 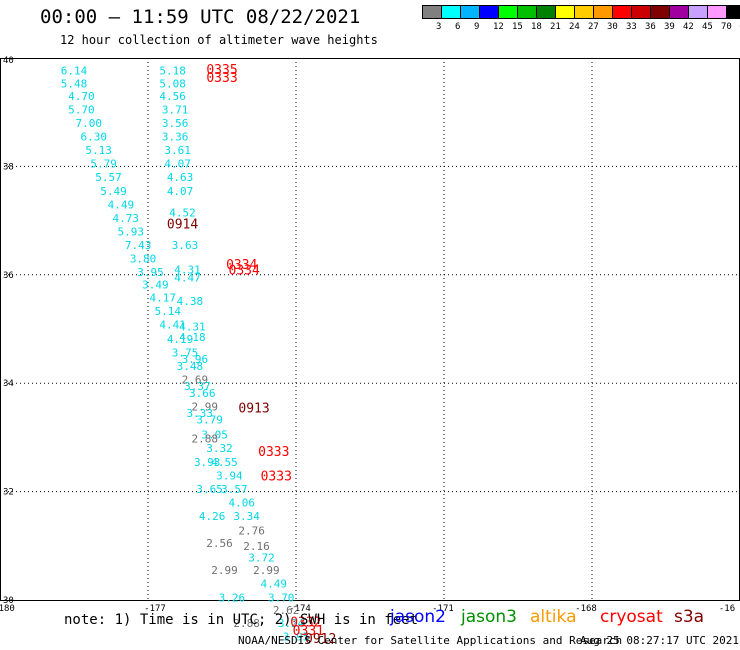 What do you see at coordinates (281, 597) in the screenshot?
I see `wave-height-value: 3.70` at bounding box center [281, 597].